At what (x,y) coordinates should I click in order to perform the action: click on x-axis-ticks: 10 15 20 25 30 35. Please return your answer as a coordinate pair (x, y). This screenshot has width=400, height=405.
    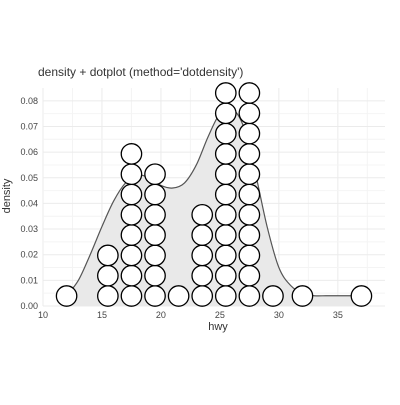
    Looking at the image, I should click on (190, 315).